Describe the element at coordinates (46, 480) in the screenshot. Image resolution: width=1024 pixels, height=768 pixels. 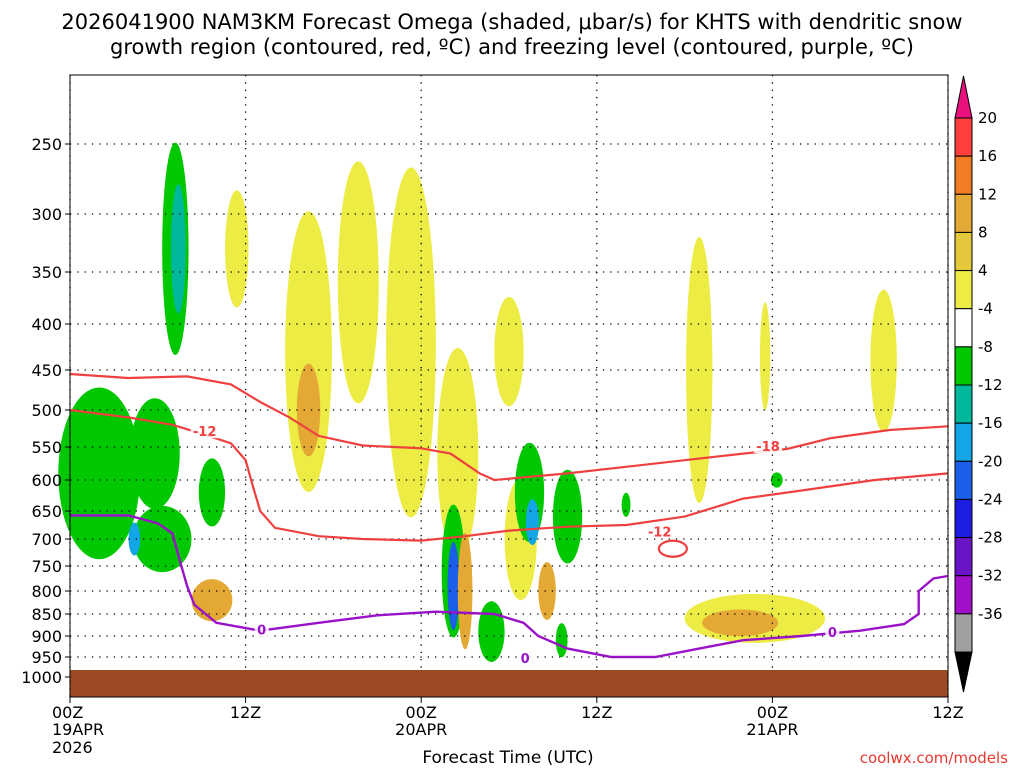
I see `y-tick-label-600: 600` at that location.